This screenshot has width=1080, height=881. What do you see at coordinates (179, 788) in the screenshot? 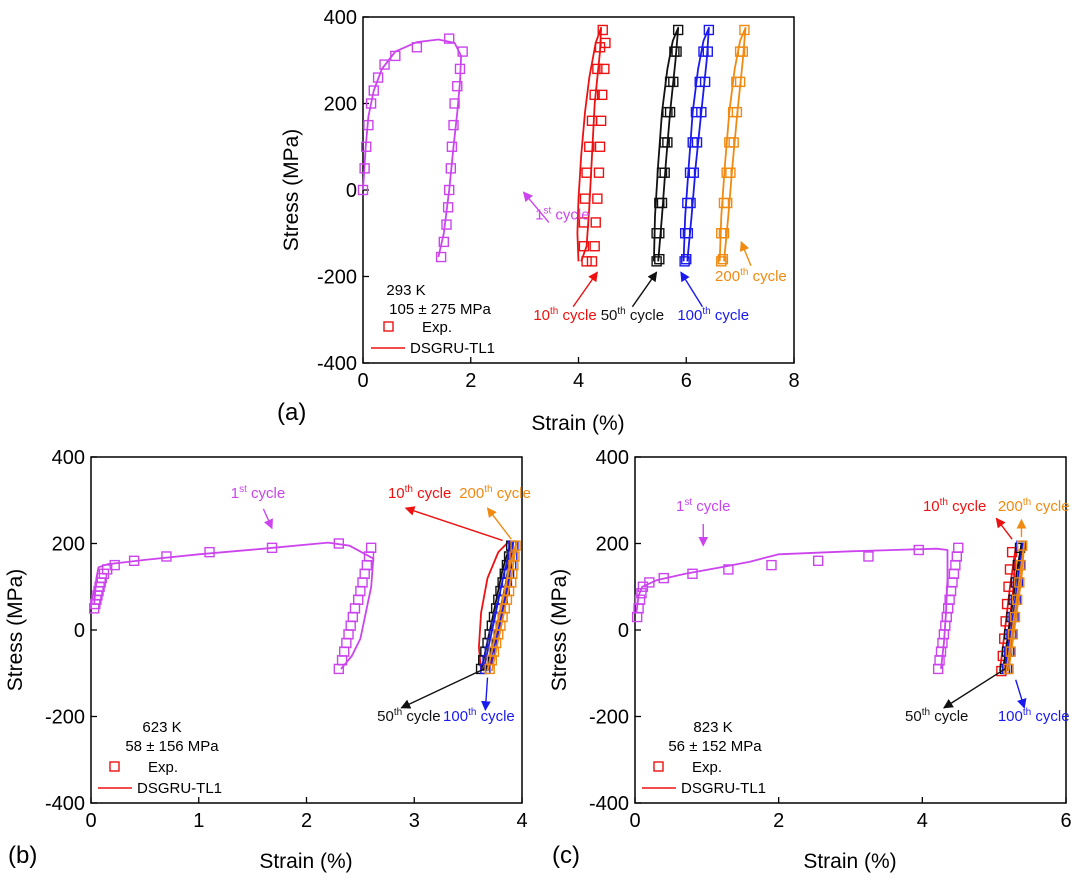
I see `legend-model-label-b: DSGRU-TL1` at bounding box center [179, 788].